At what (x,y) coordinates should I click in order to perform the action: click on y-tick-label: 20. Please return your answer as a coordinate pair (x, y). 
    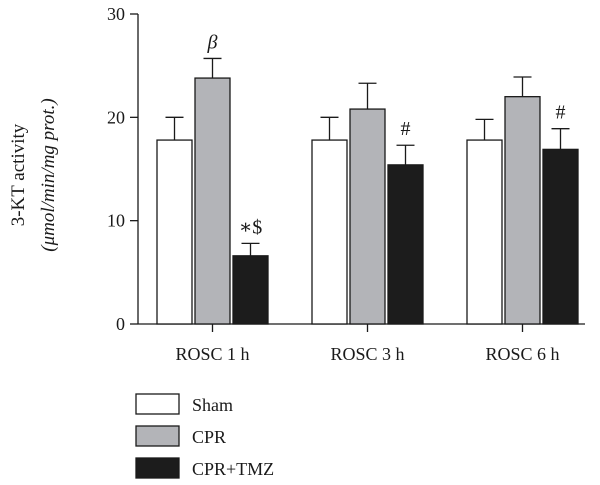
    Looking at the image, I should click on (116, 117).